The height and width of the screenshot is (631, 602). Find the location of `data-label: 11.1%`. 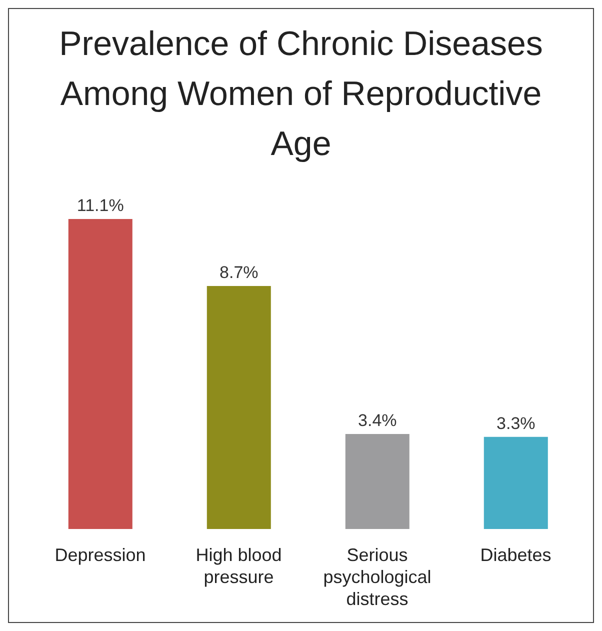

data-label: 11.1% is located at coordinates (100, 205).